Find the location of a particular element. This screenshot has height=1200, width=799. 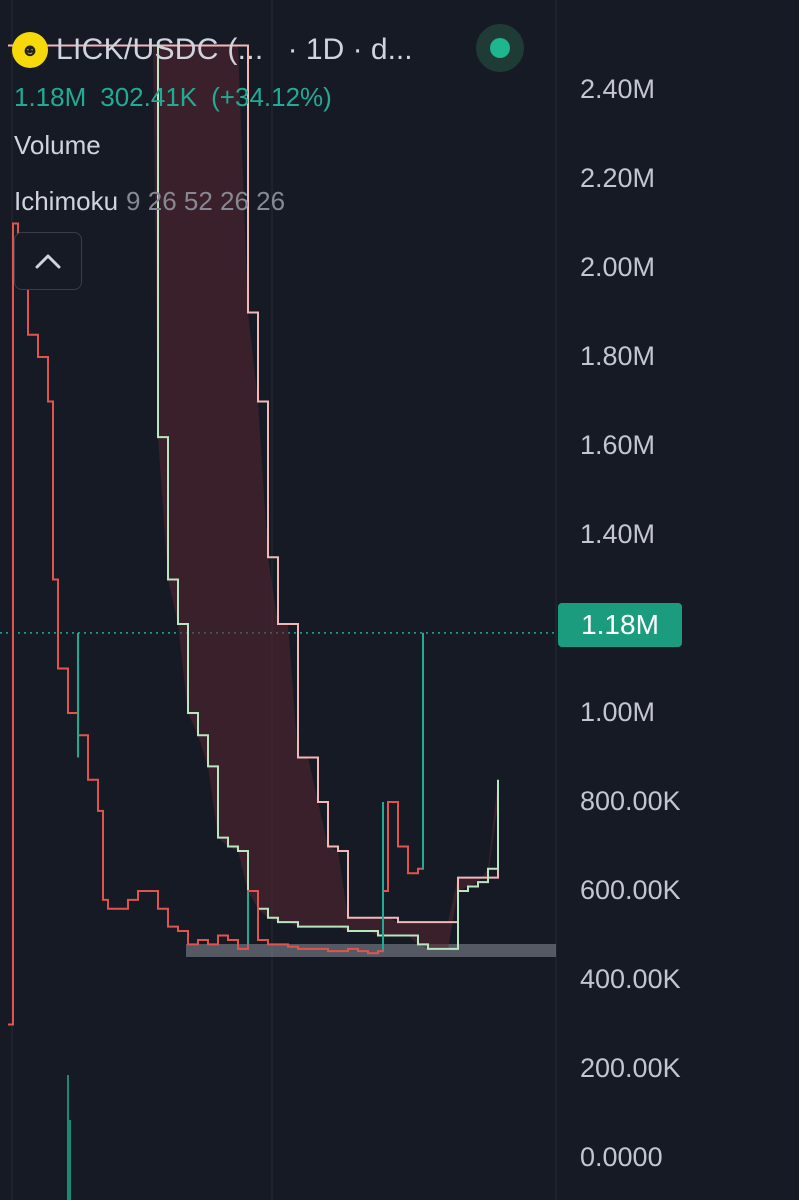

price-axis-tick: 1.00M is located at coordinates (618, 712).